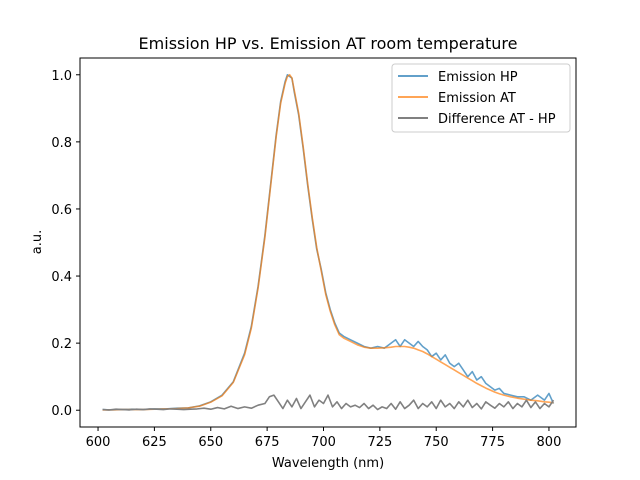 This screenshot has height=480, width=640. Describe the element at coordinates (497, 119) in the screenshot. I see `legend-label-difference: Difference AT - HP` at that location.